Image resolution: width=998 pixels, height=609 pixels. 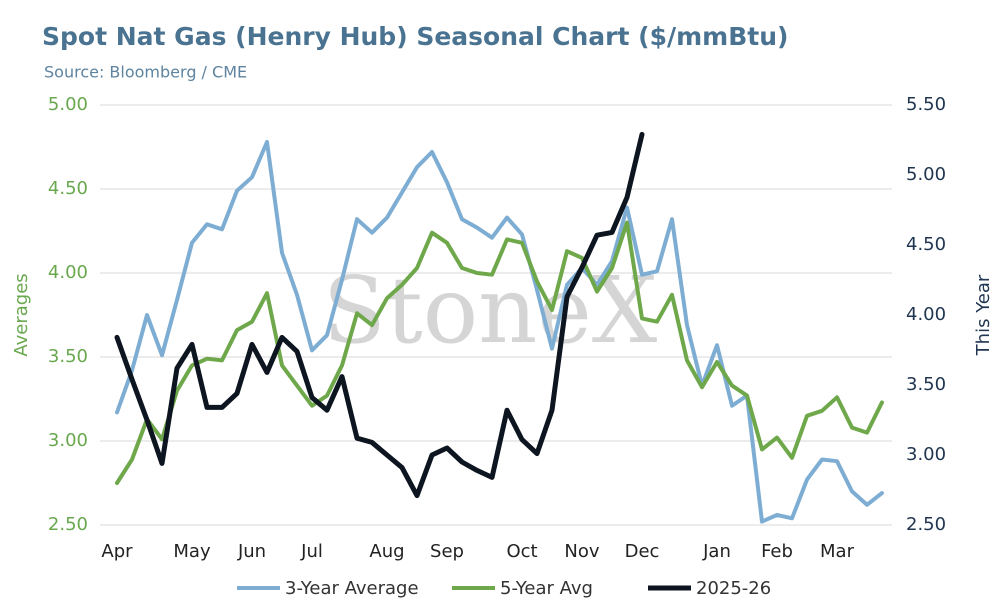 What do you see at coordinates (546, 588) in the screenshot?
I see `legend-label: 5-Year Avg` at bounding box center [546, 588].